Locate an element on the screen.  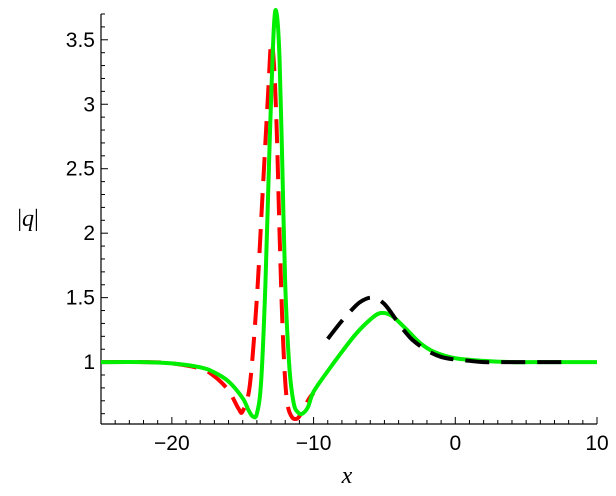
y-axis-label: |q| is located at coordinates (28, 219).